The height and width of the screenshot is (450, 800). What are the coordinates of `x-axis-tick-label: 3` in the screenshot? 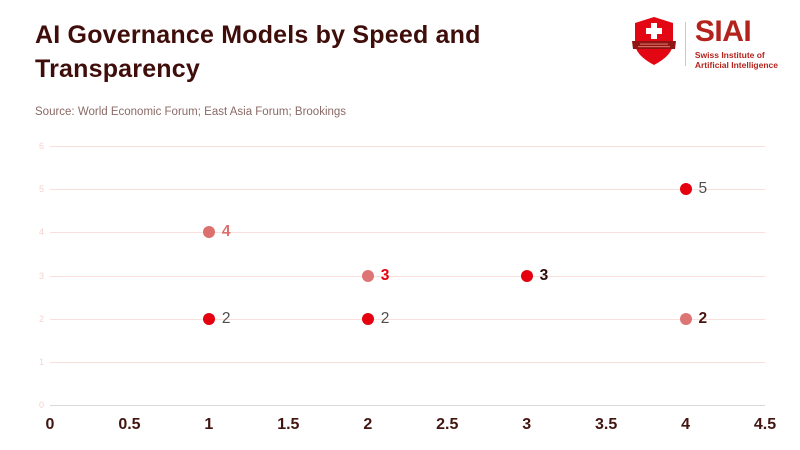 It's located at (527, 424).